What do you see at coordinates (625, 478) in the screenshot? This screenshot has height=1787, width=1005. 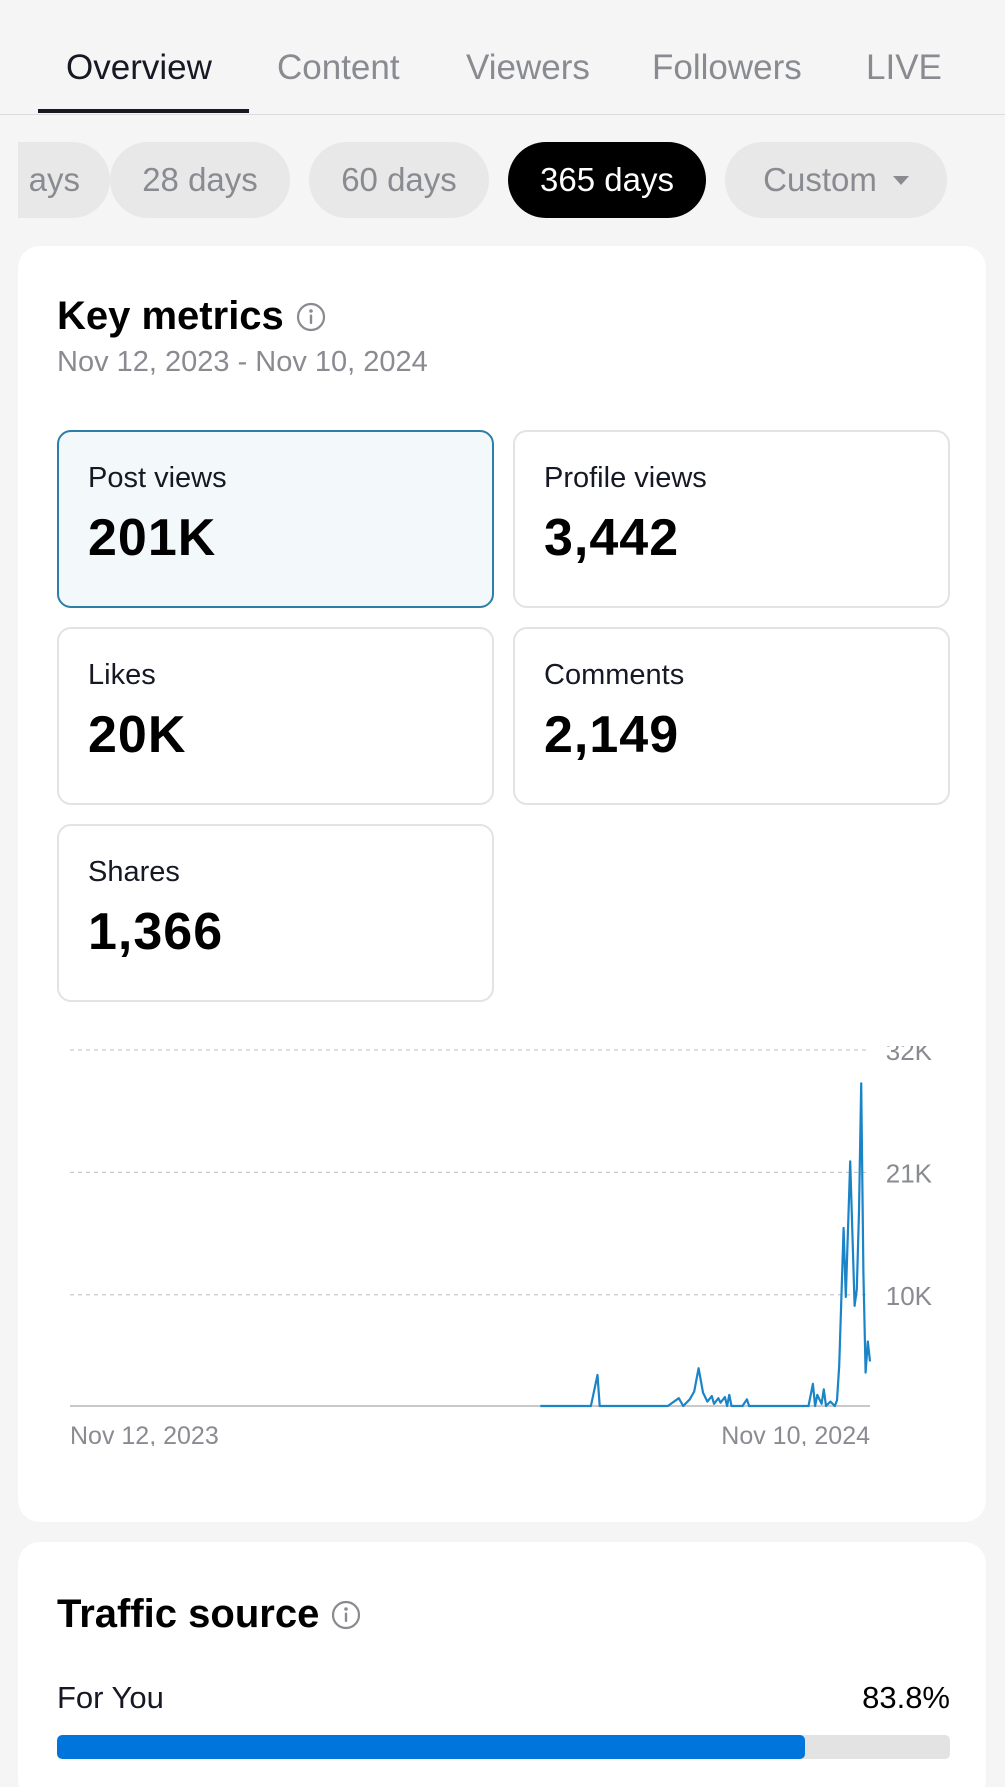 I see `metric-label: Profile views` at bounding box center [625, 478].